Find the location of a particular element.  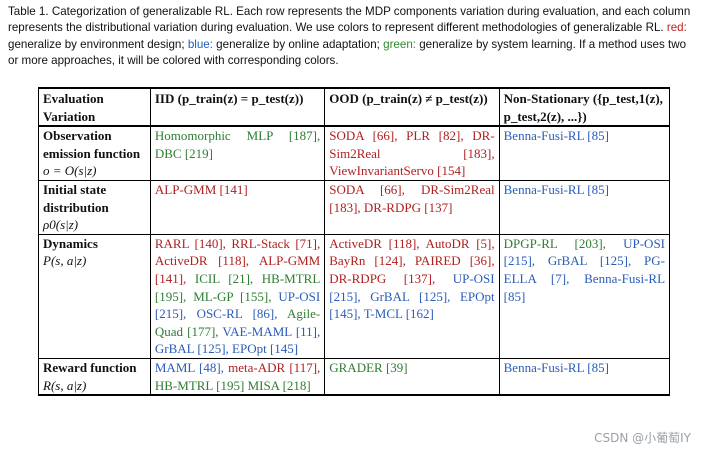

row-label-math: R(s, a|z) is located at coordinates (65, 385).